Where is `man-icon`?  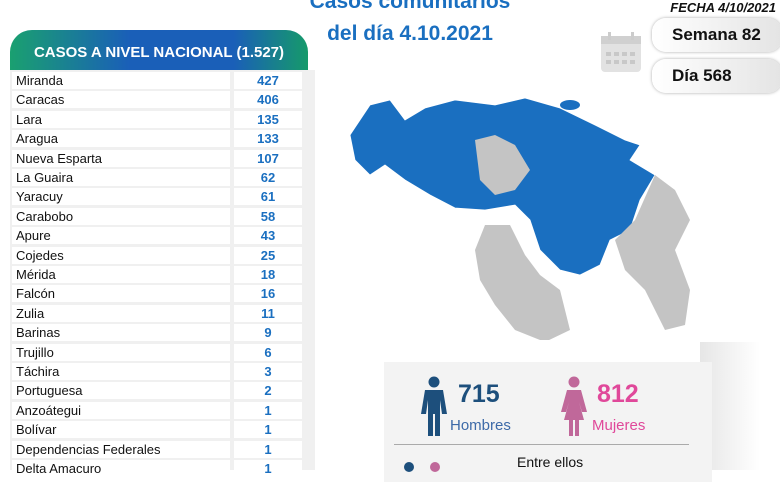
man-icon is located at coordinates (434, 406).